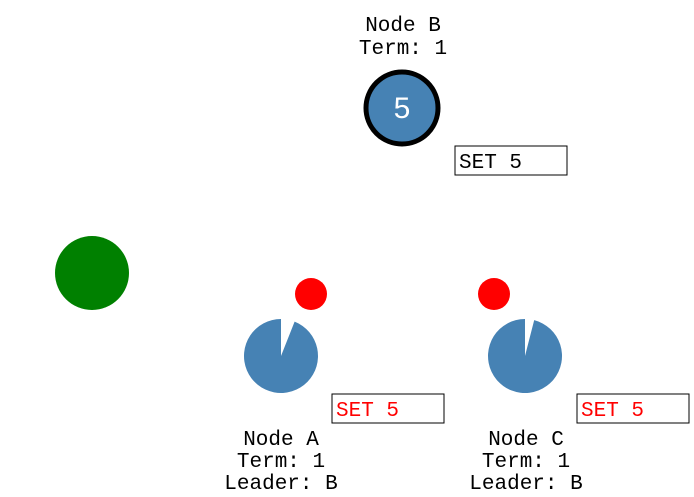 The height and width of the screenshot is (497, 694). Describe the element at coordinates (525, 356) in the screenshot. I see `node-c-timeout-circle` at that location.